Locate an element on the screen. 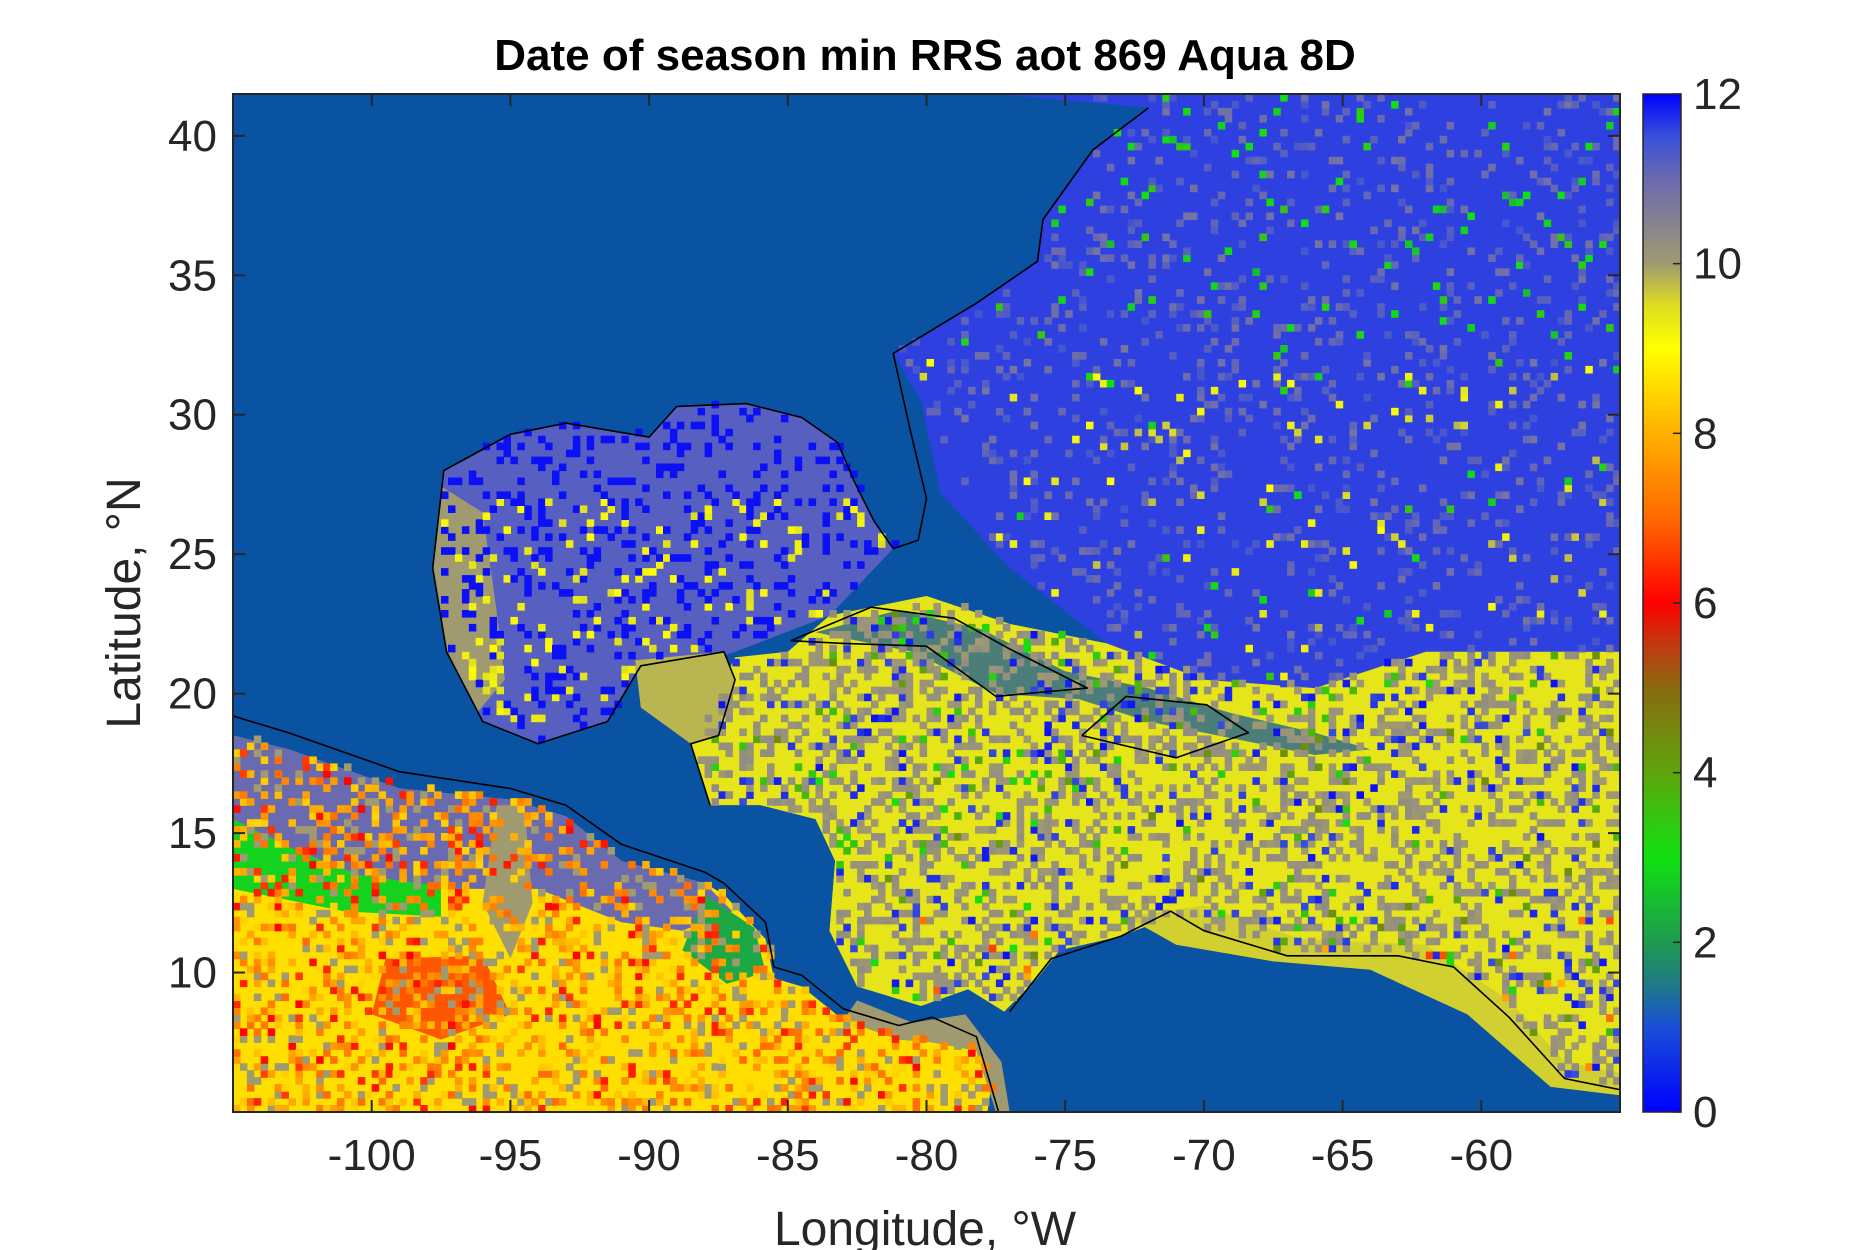  x-axis-label: Longitude, °W is located at coordinates (925, 1226).